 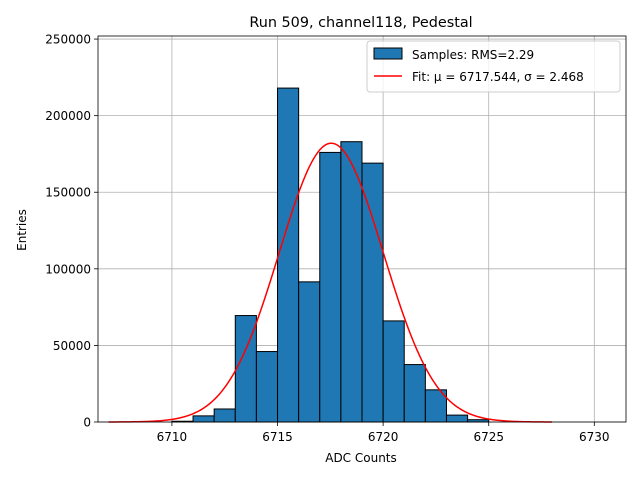 I want to click on y-tick-label: 200000, so click(x=68, y=116).